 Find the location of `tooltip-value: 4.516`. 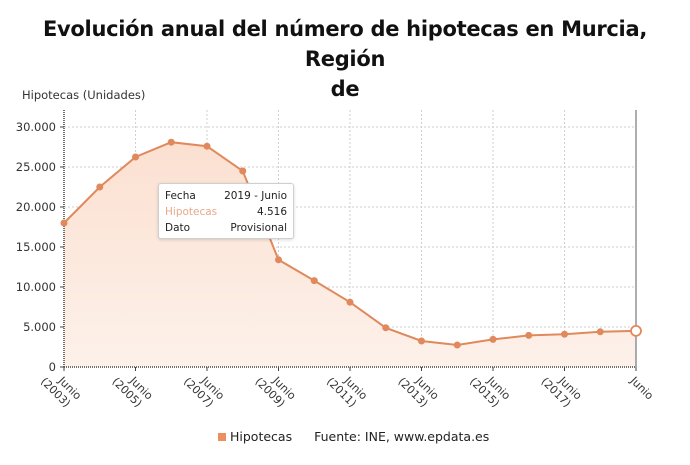

tooltip-value: 4.516 is located at coordinates (271, 212).